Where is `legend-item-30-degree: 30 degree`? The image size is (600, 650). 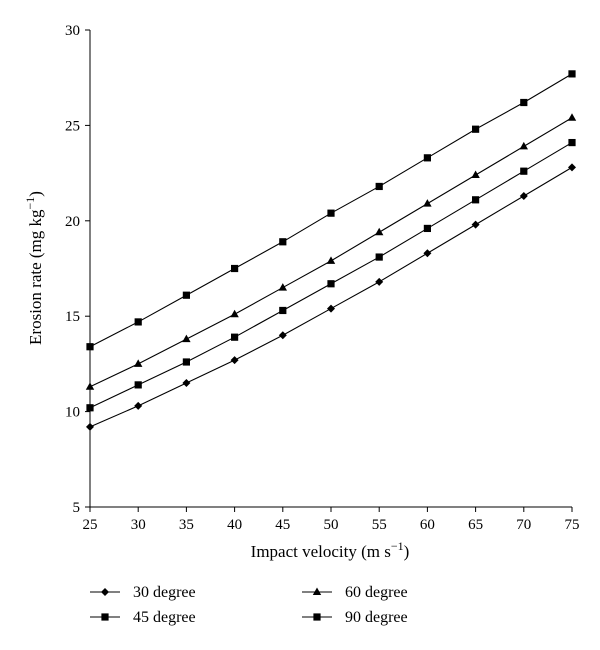 legend-item-30-degree: 30 degree is located at coordinates (143, 592).